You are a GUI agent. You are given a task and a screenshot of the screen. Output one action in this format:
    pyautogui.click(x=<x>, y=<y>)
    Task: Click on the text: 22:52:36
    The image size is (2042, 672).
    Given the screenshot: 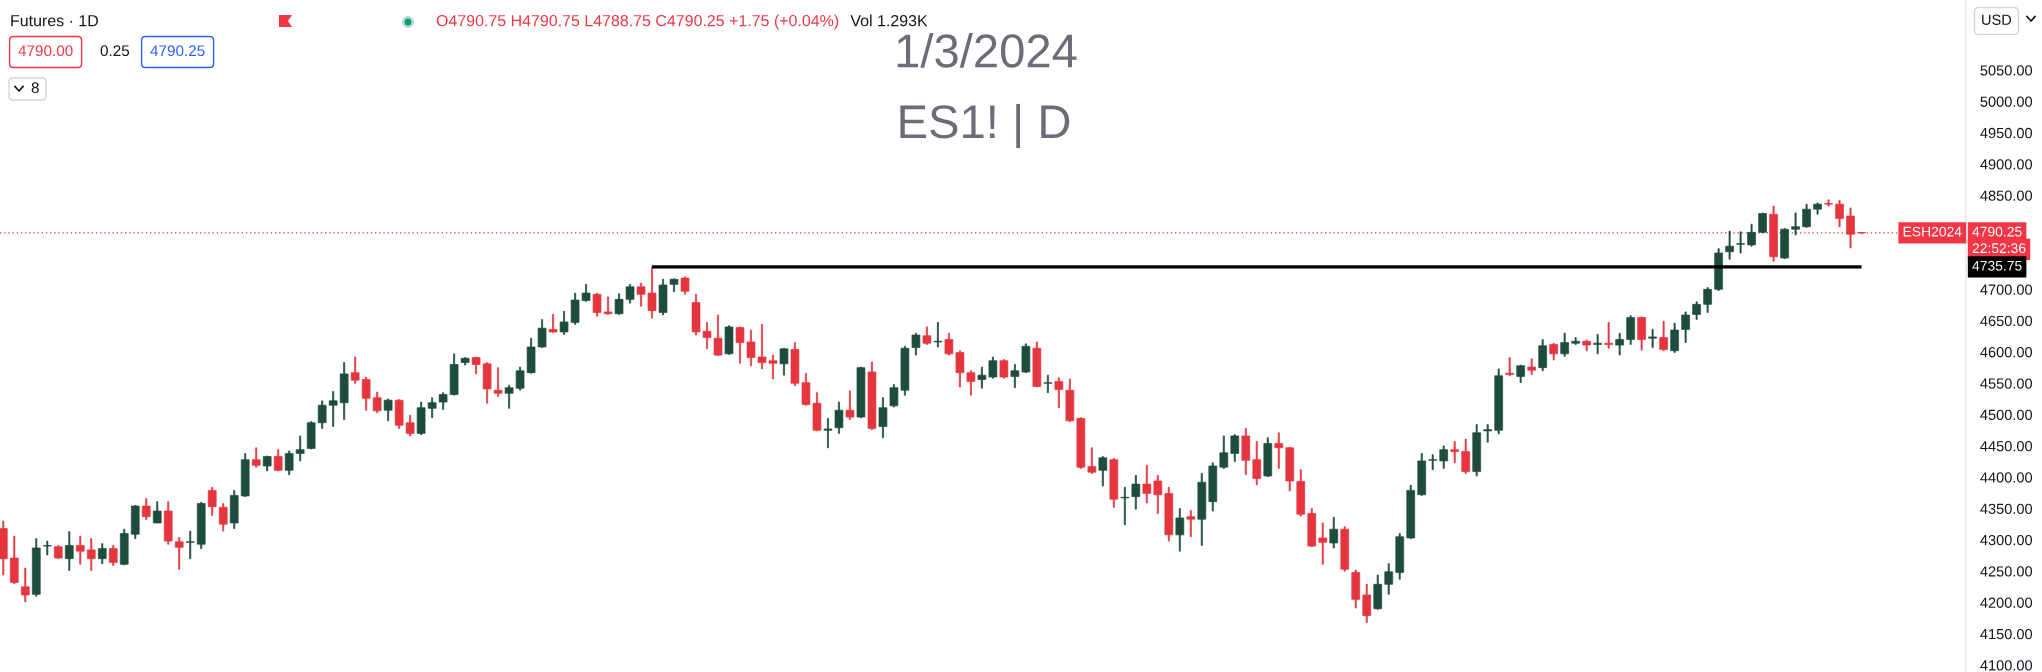 What is the action you would take?
    pyautogui.click(x=1999, y=248)
    